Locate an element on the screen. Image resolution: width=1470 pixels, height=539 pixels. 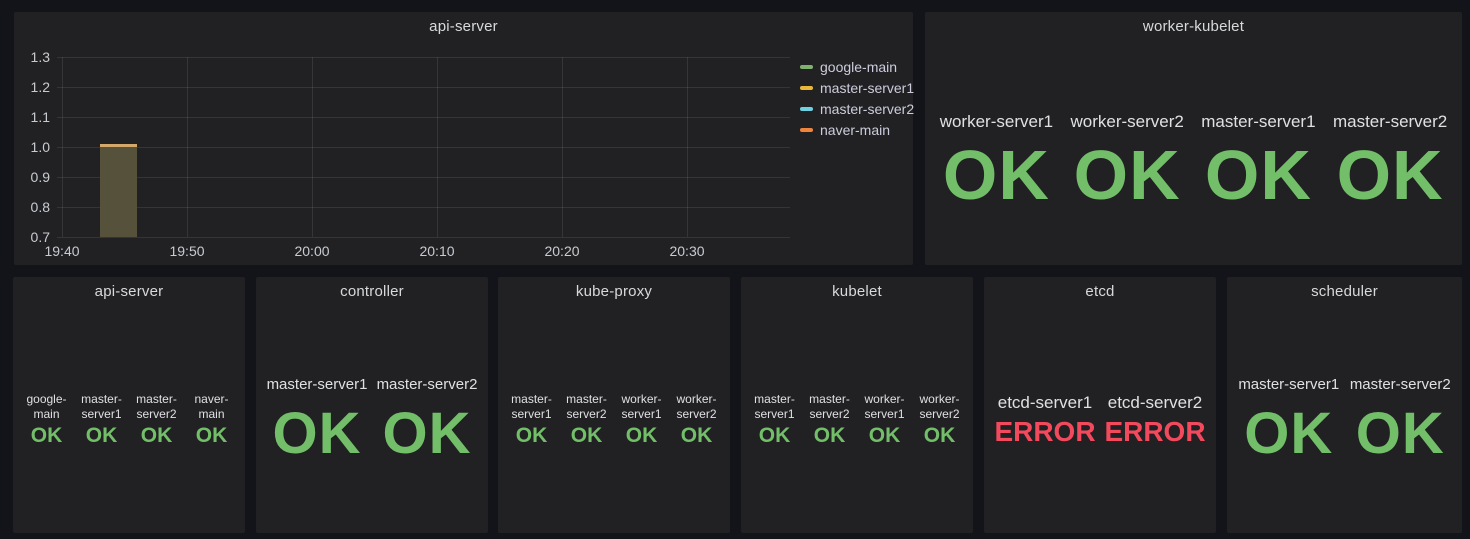
panel-title: kube-proxy is located at coordinates (614, 291).